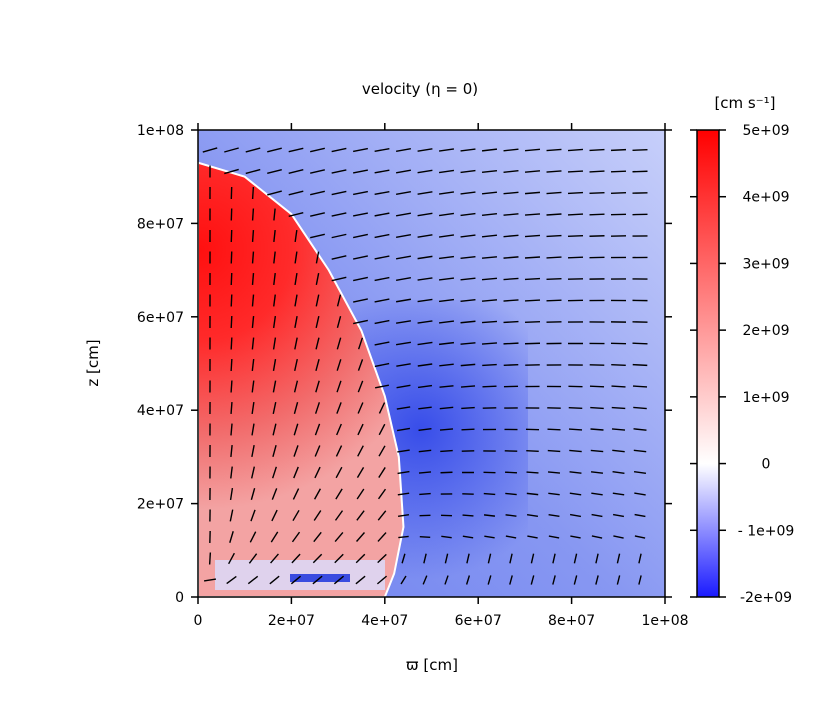 This screenshot has height=720, width=830. What do you see at coordinates (160, 131) in the screenshot?
I see `y-tick-label: 1e+08` at bounding box center [160, 131].